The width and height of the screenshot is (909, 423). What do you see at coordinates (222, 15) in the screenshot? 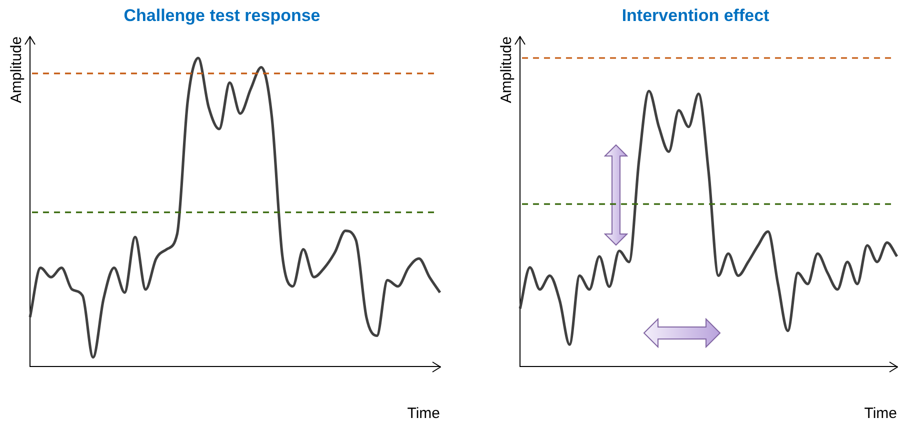
I see `chart-title: Challenge test response` at bounding box center [222, 15].